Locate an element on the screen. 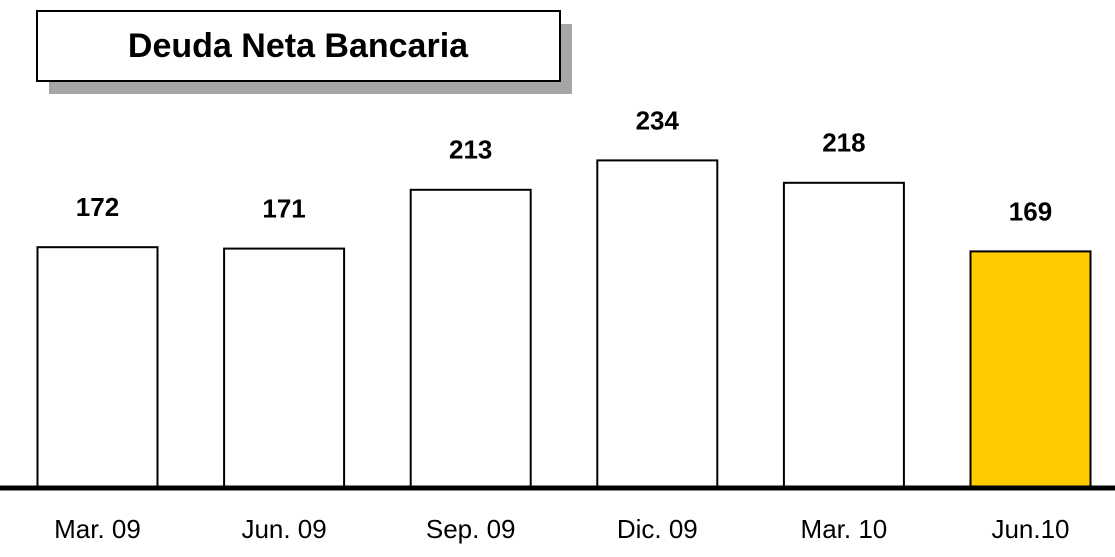 This screenshot has width=1115, height=557. value-label: 171 is located at coordinates (283, 208).